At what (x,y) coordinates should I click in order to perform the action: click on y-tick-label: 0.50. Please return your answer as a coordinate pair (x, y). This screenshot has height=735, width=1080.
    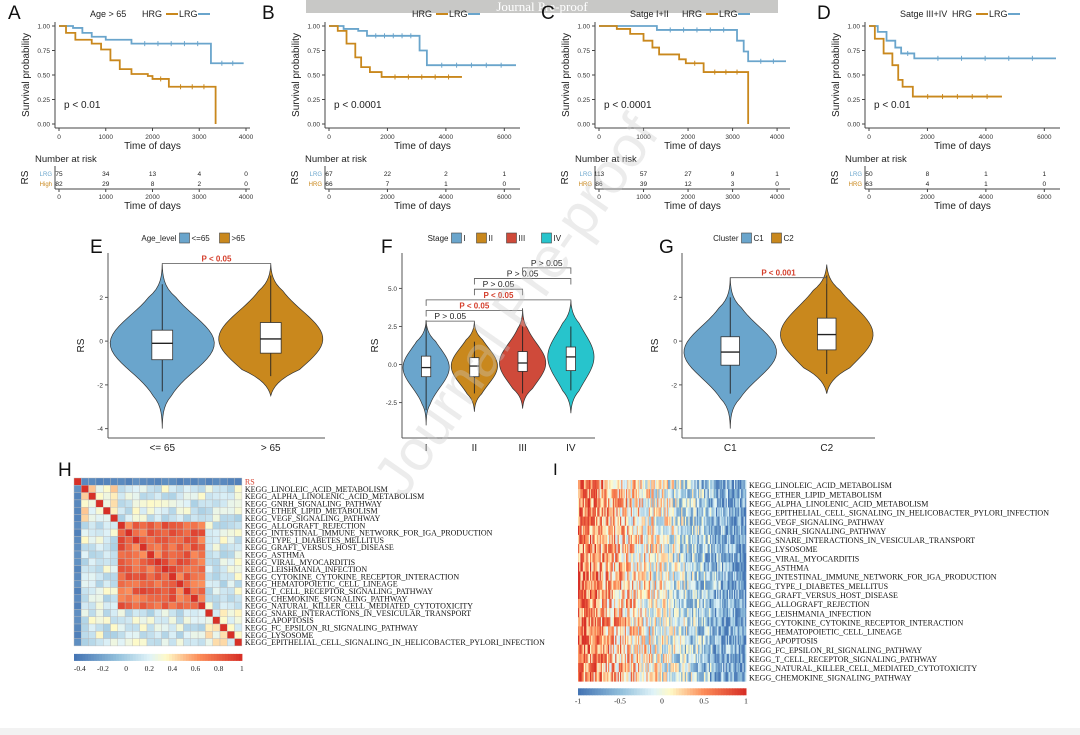
    Looking at the image, I should click on (43, 76).